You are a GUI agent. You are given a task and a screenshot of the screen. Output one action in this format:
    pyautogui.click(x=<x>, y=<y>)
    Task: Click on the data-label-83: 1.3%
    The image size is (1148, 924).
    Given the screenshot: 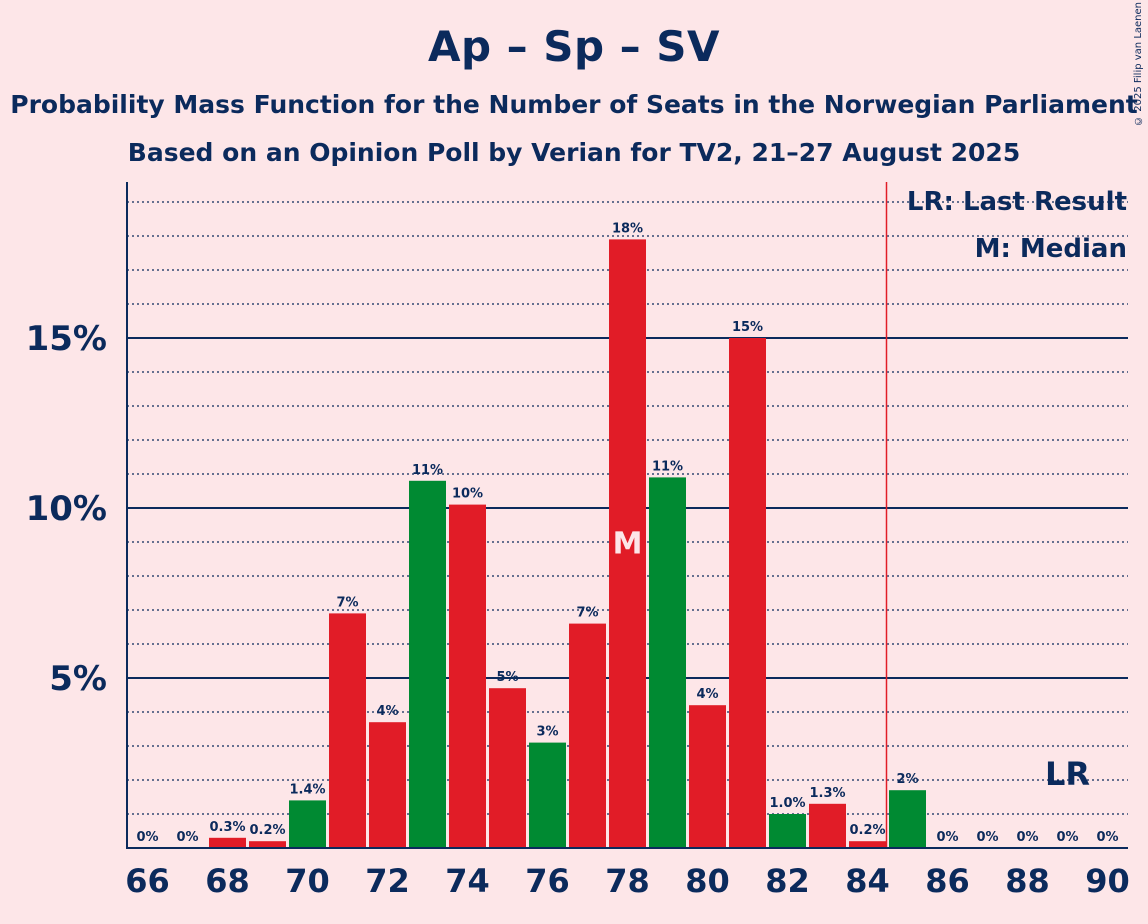 What is the action you would take?
    pyautogui.click(x=827, y=793)
    